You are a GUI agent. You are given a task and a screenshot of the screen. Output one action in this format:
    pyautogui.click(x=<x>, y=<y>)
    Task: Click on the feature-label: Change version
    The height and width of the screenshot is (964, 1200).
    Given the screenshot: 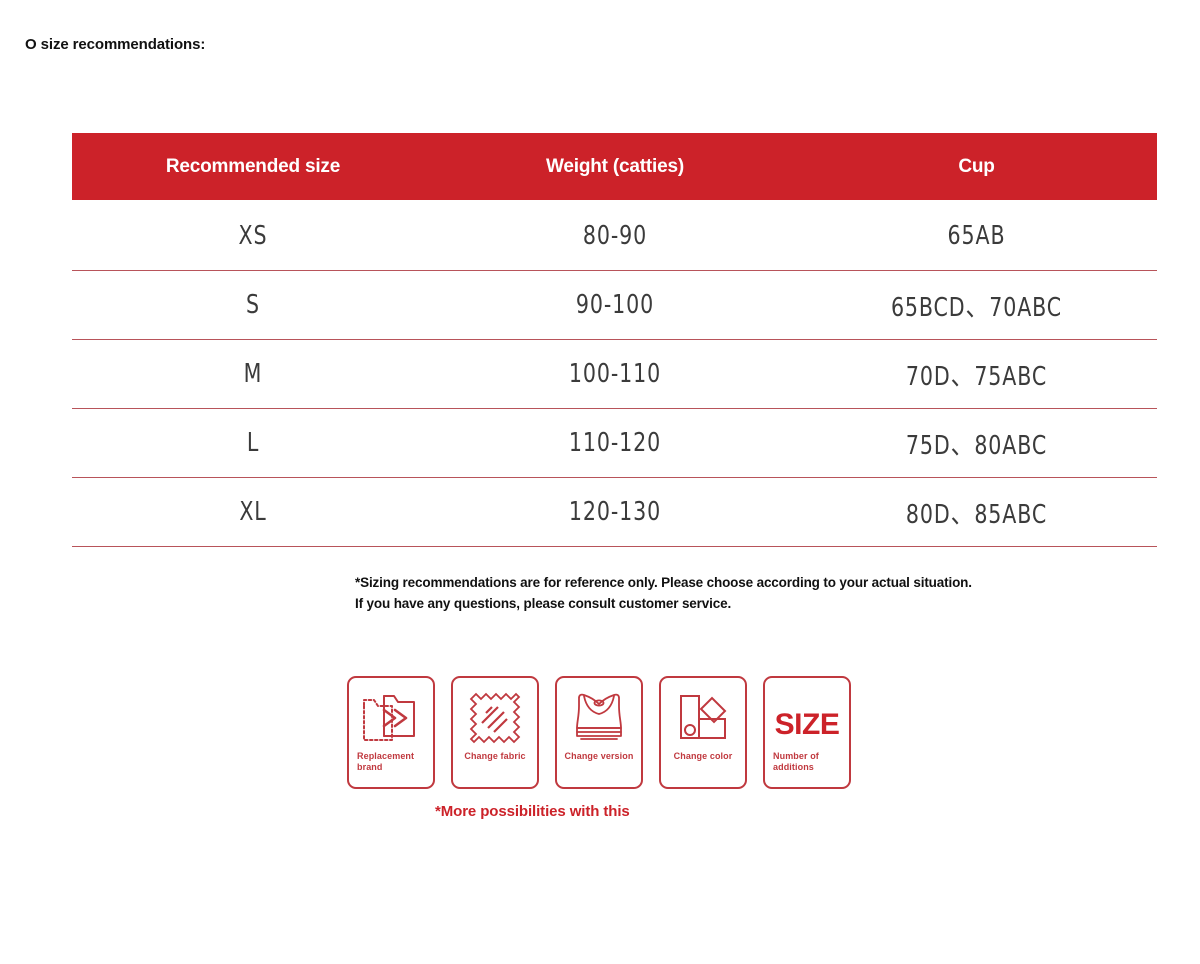 What is the action you would take?
    pyautogui.click(x=599, y=756)
    